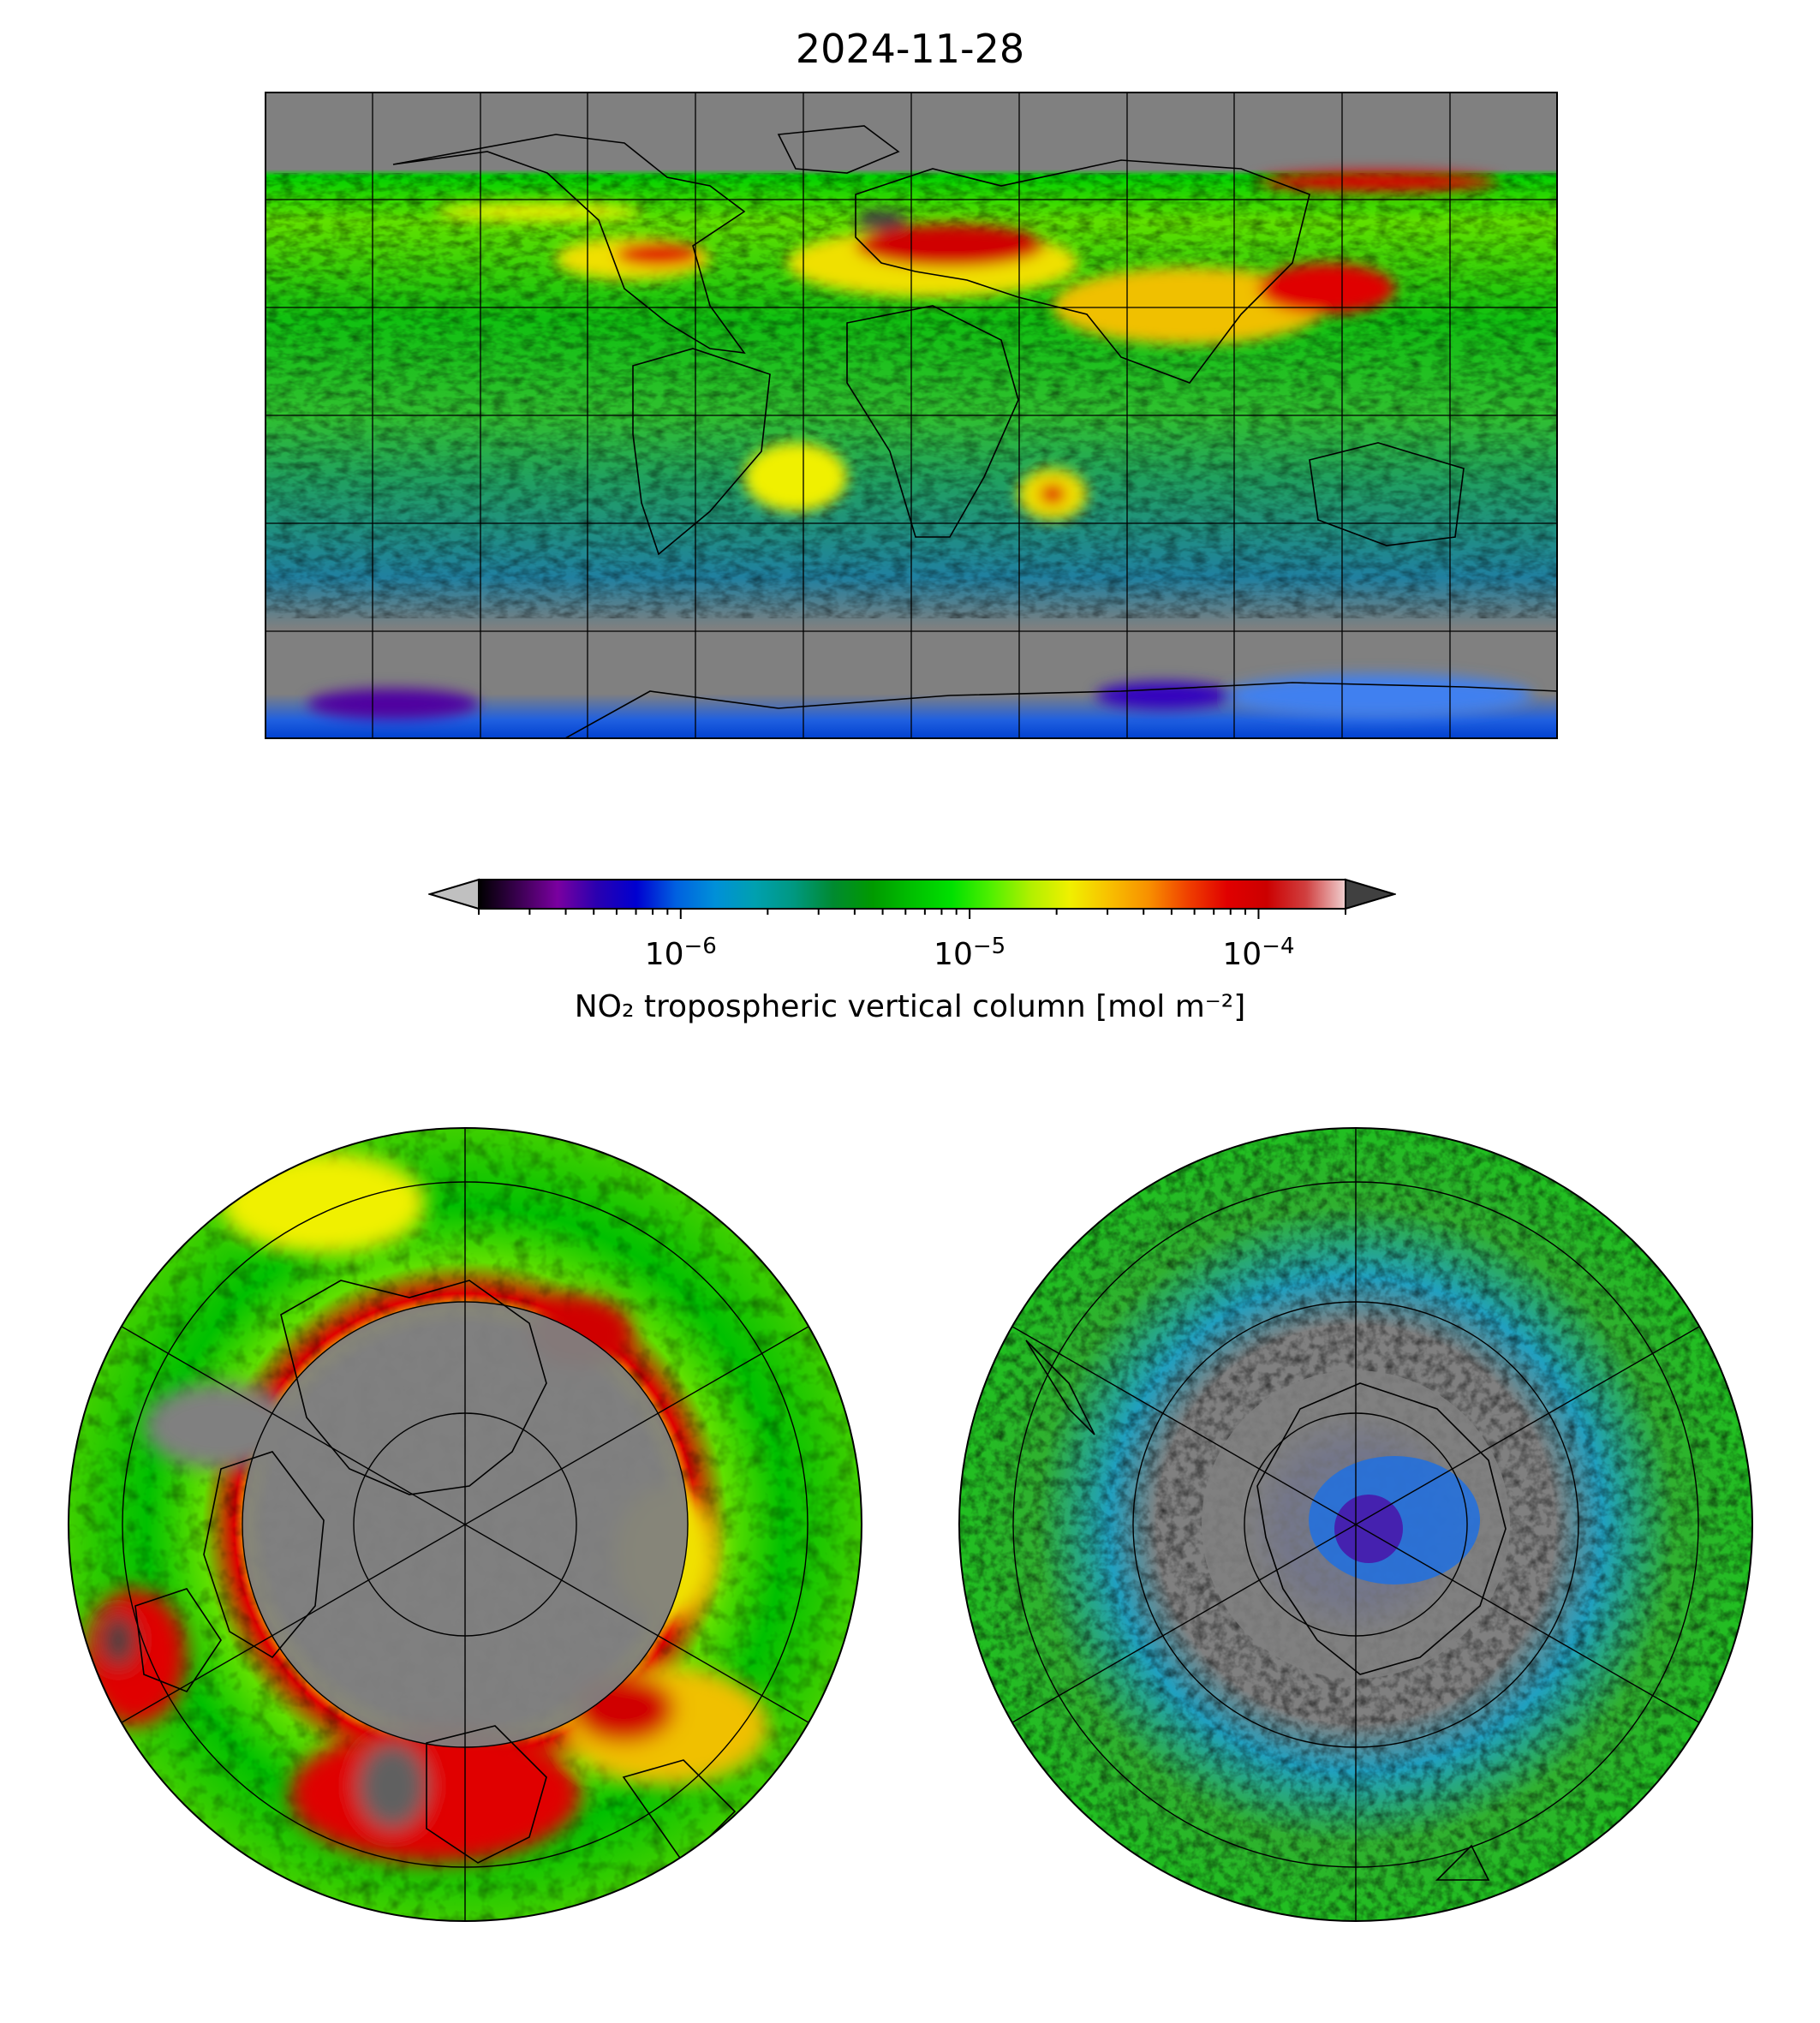 The height and width of the screenshot is (2023, 1820). What do you see at coordinates (1258, 953) in the screenshot?
I see `colorbar-tick-label: 10⁻⁴` at bounding box center [1258, 953].